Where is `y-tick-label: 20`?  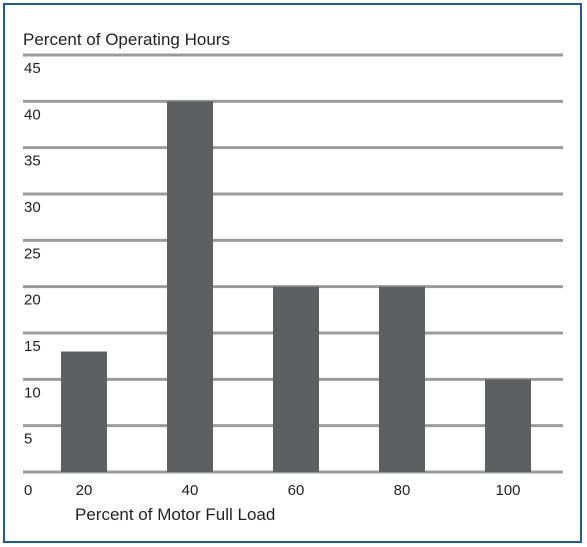
y-tick-label: 20 is located at coordinates (32, 300).